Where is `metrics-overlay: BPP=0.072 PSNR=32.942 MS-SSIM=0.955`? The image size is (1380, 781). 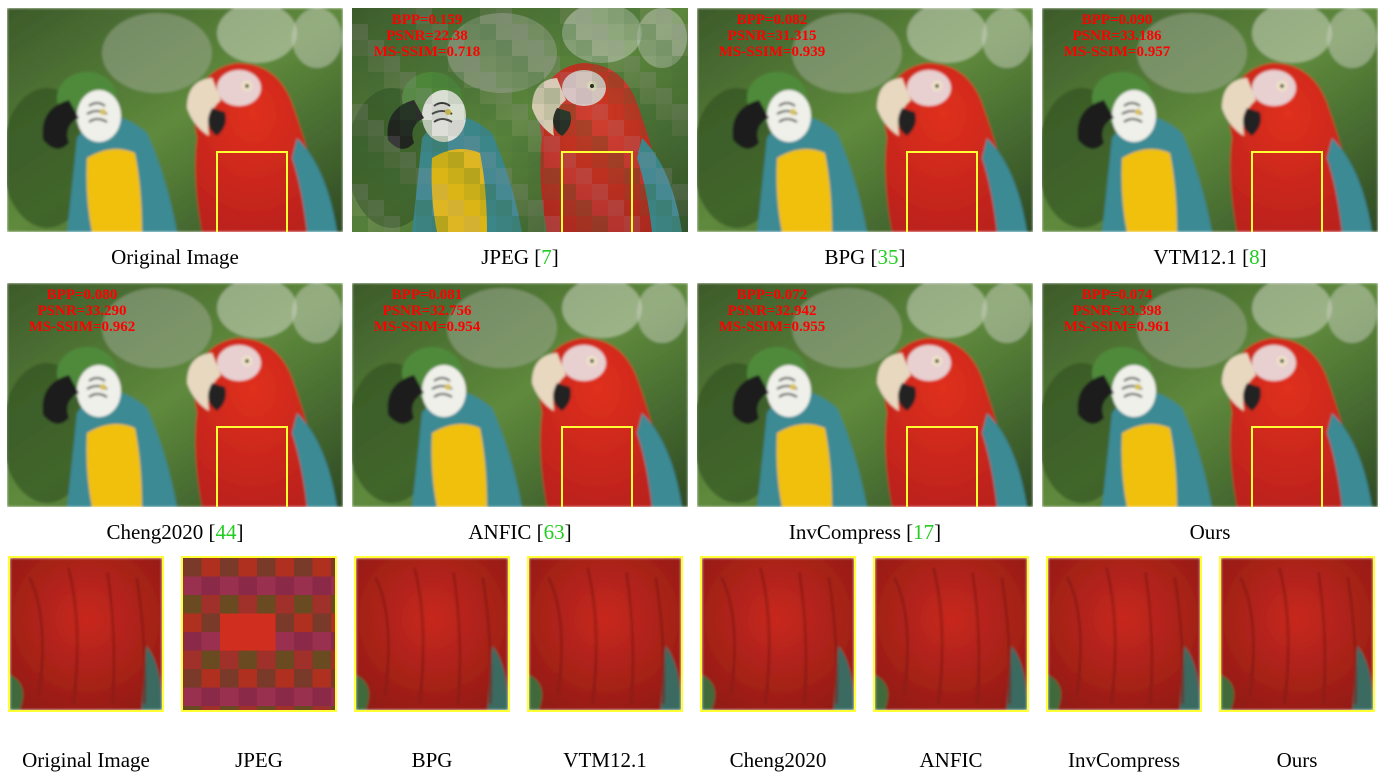
metrics-overlay: BPP=0.072 PSNR=32.942 MS-SSIM=0.955 is located at coordinates (772, 311).